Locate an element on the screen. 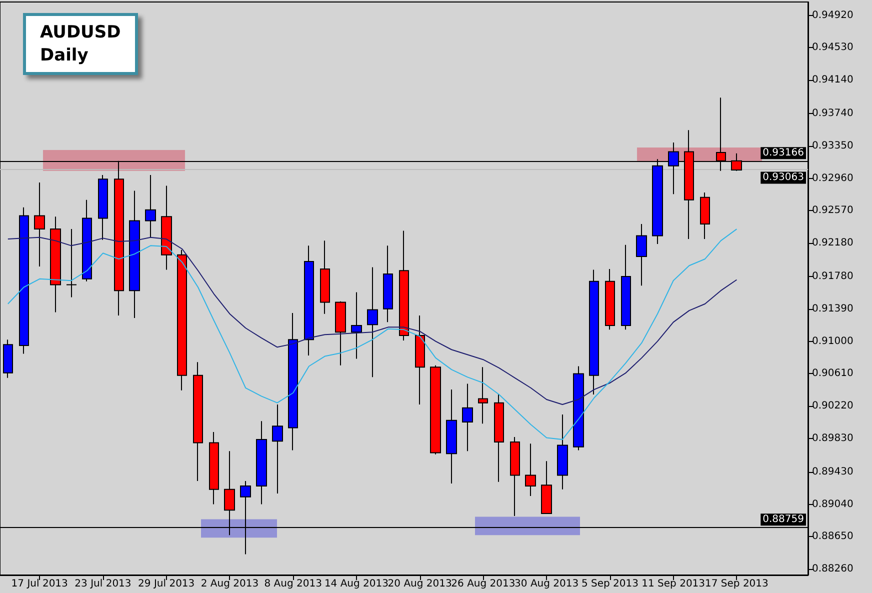 This screenshot has width=872, height=593. x-tick-label: 11 Sep 2013 is located at coordinates (674, 584).